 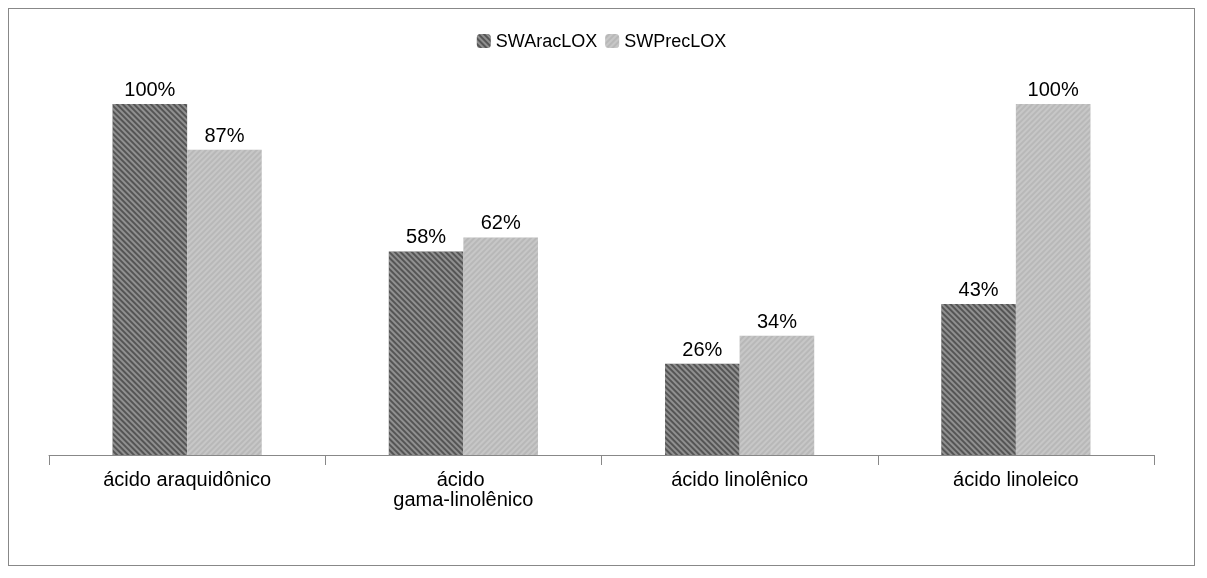 What do you see at coordinates (978, 289) in the screenshot?
I see `data-label: 43%` at bounding box center [978, 289].